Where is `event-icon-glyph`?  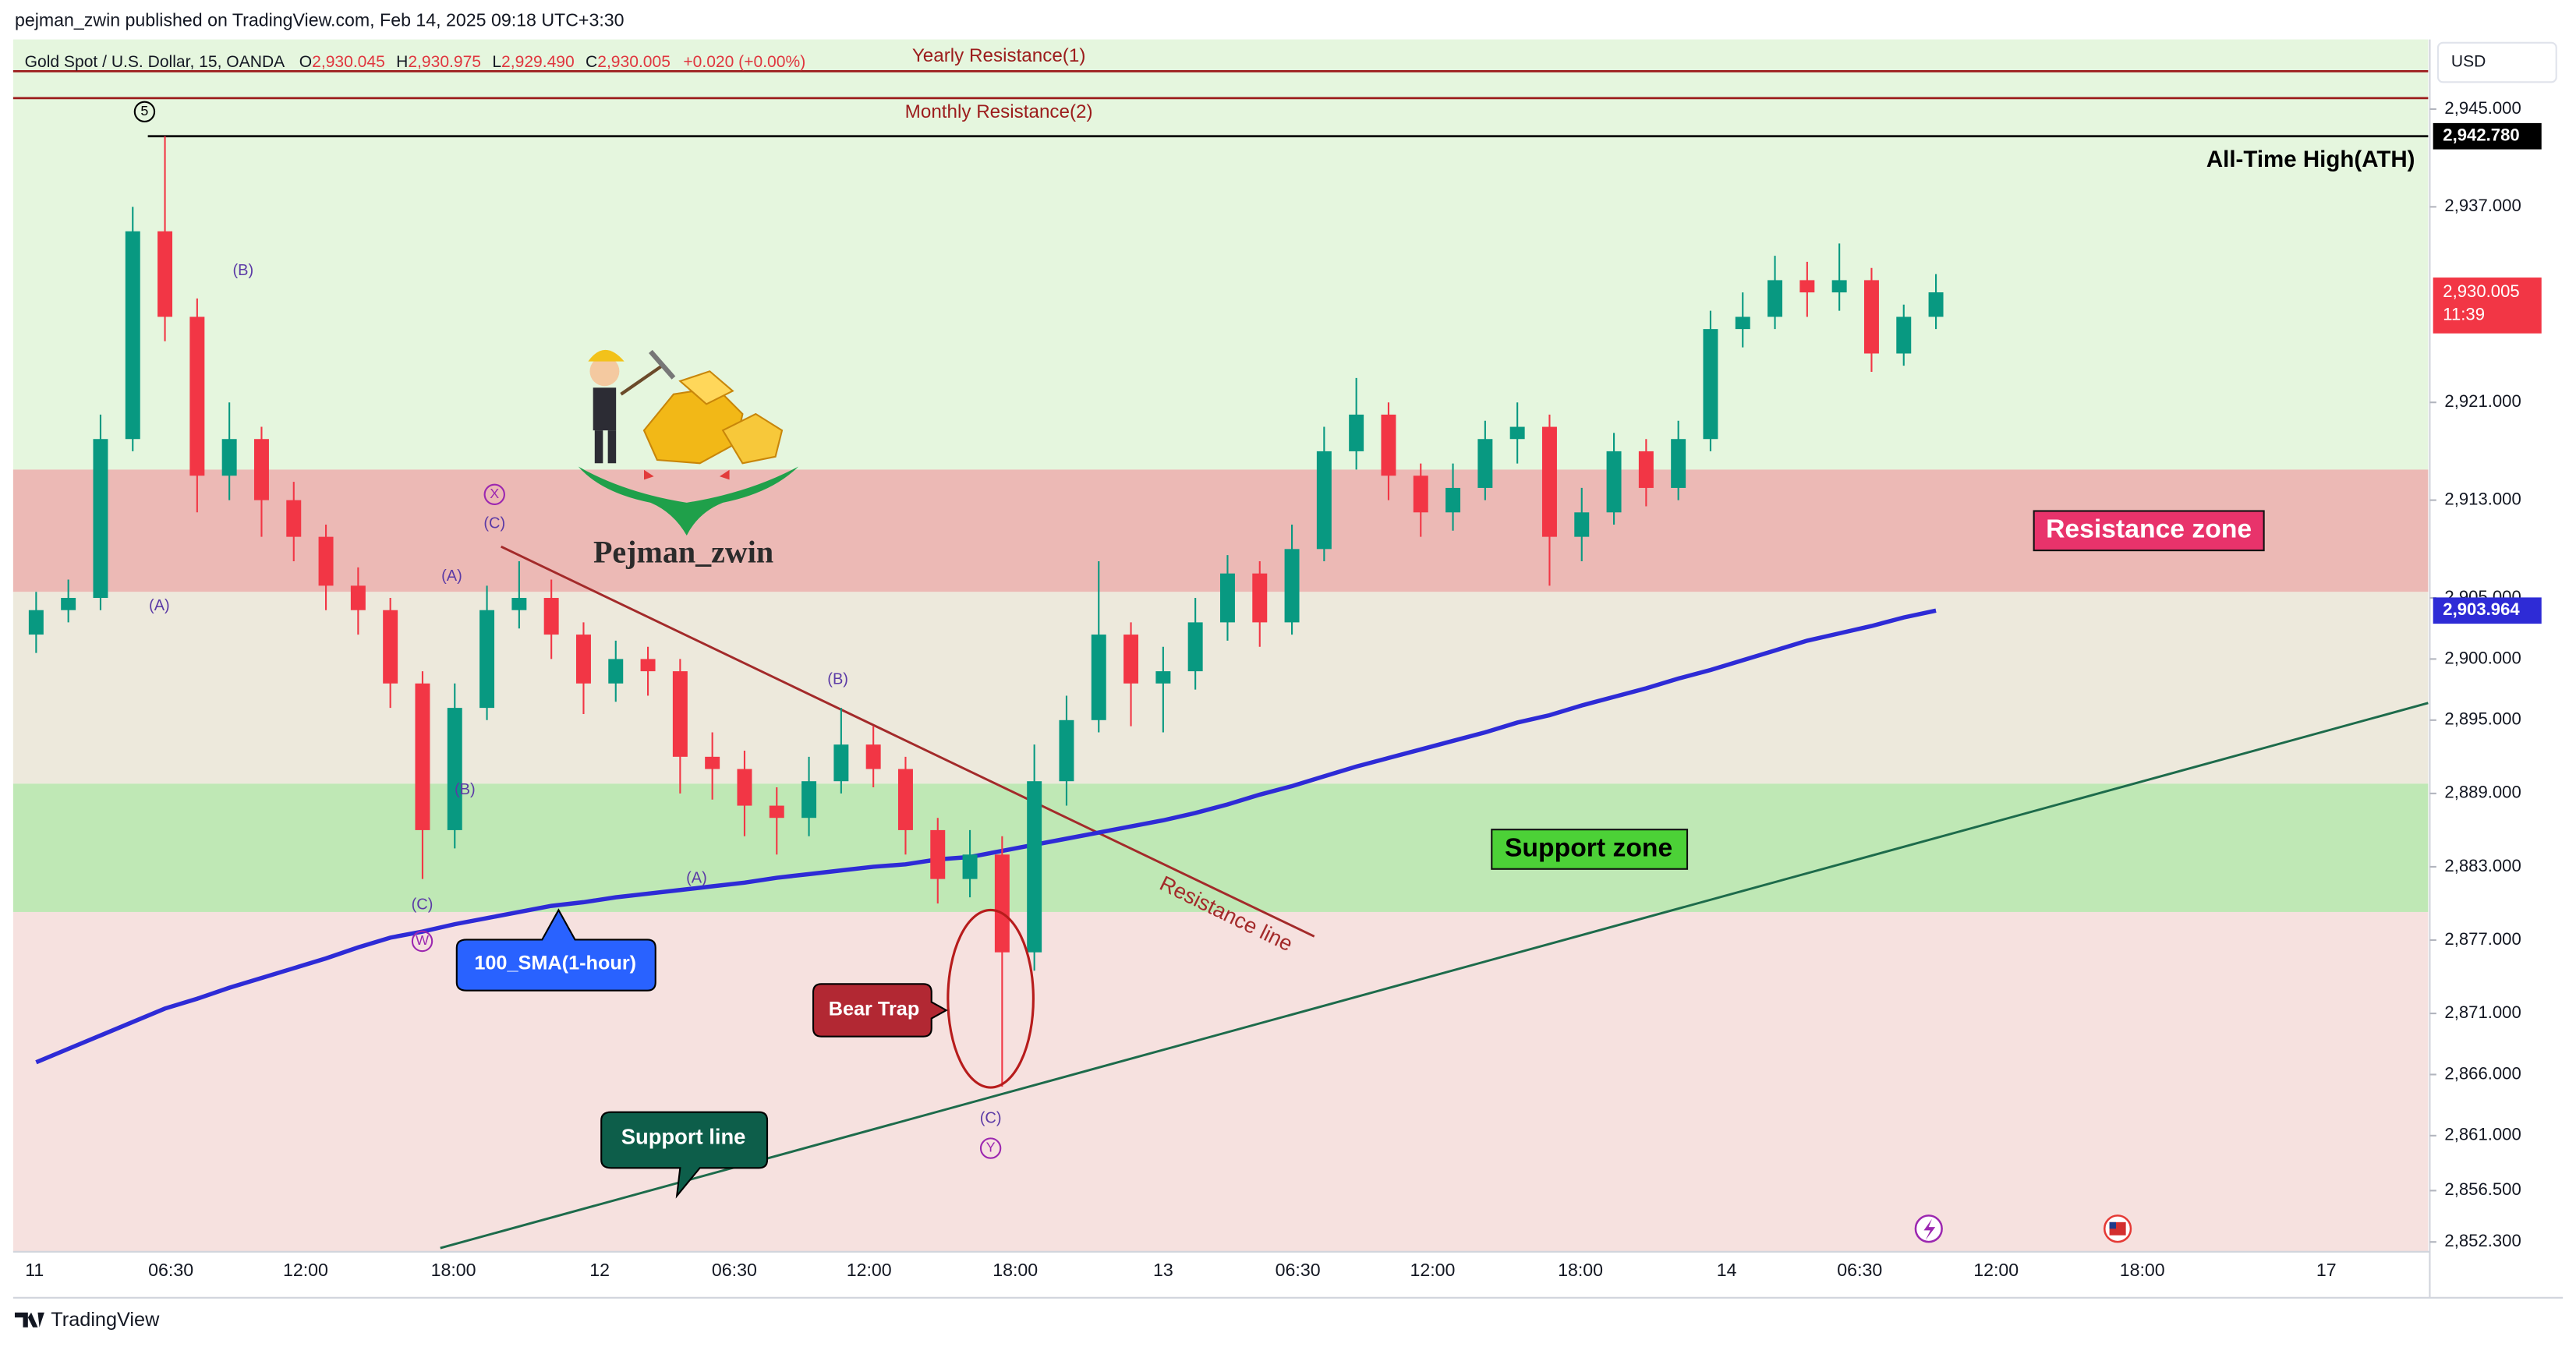
event-icon-glyph is located at coordinates (2112, 1225).